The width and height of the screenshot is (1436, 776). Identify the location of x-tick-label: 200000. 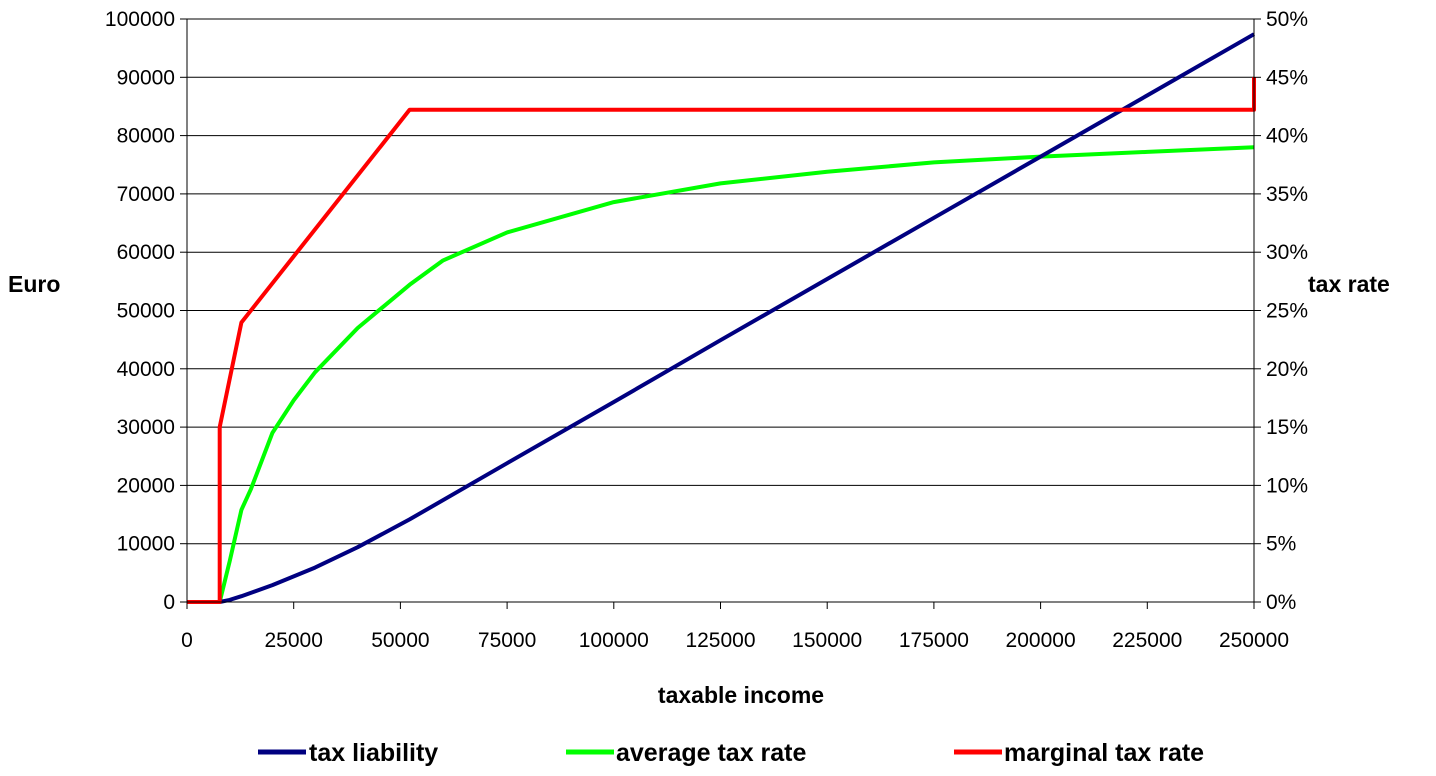
(1041, 640).